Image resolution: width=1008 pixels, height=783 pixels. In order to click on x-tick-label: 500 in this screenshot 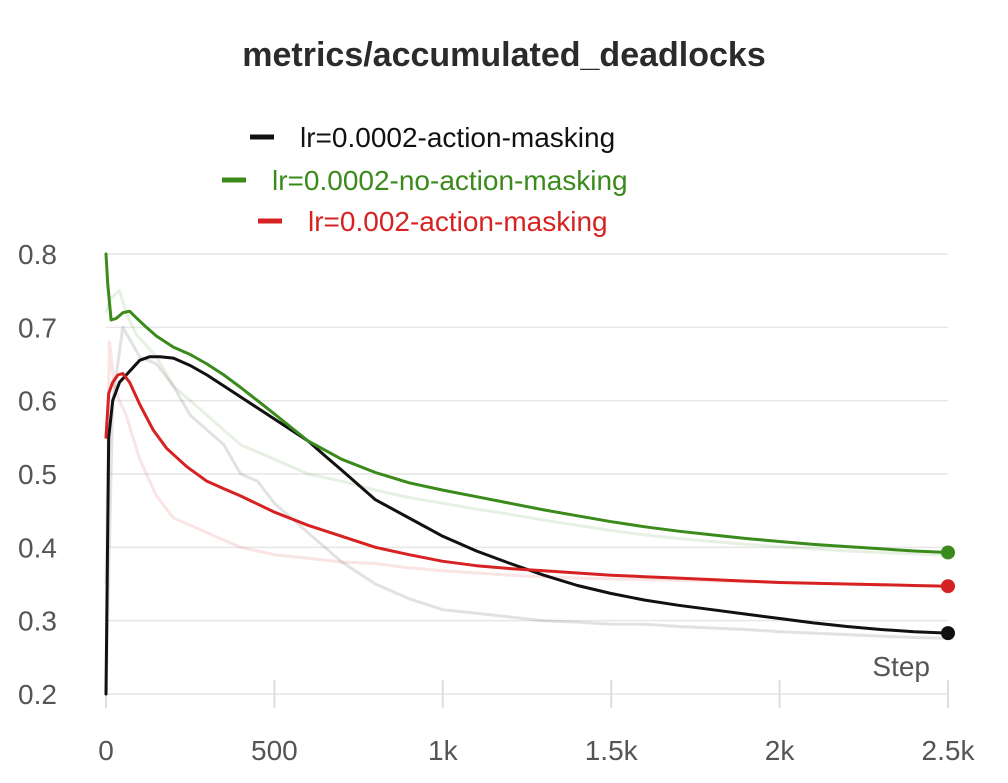, I will do `click(274, 750)`.